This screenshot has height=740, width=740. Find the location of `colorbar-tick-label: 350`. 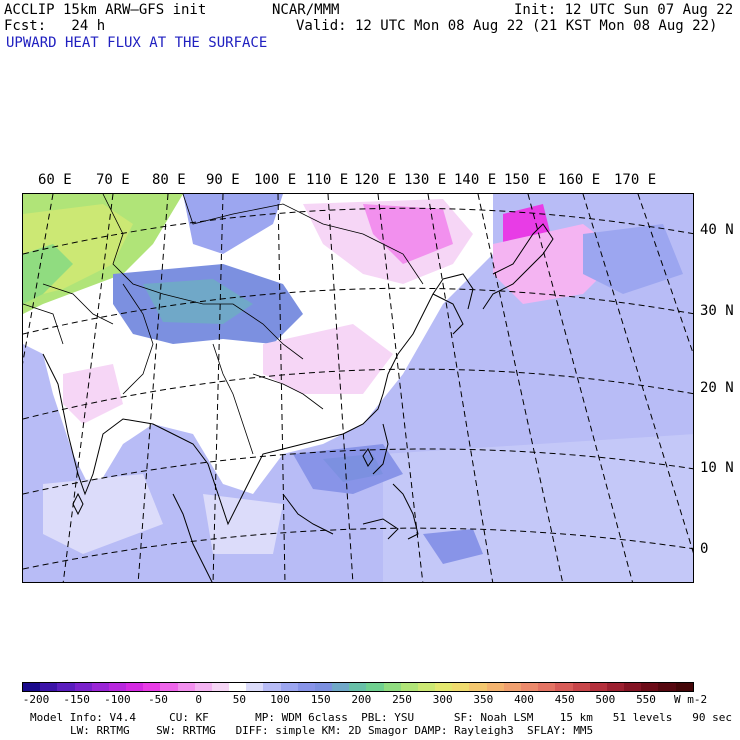

colorbar-tick-label: 350 is located at coordinates (483, 699).